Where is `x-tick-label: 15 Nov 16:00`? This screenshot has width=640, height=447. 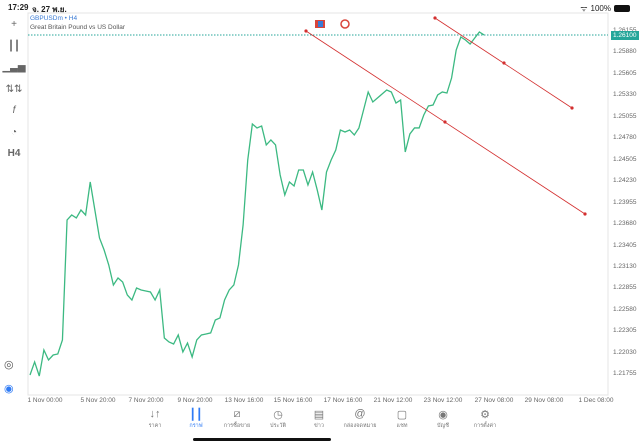
x-tick-label: 15 Nov 16:00 is located at coordinates (293, 400).